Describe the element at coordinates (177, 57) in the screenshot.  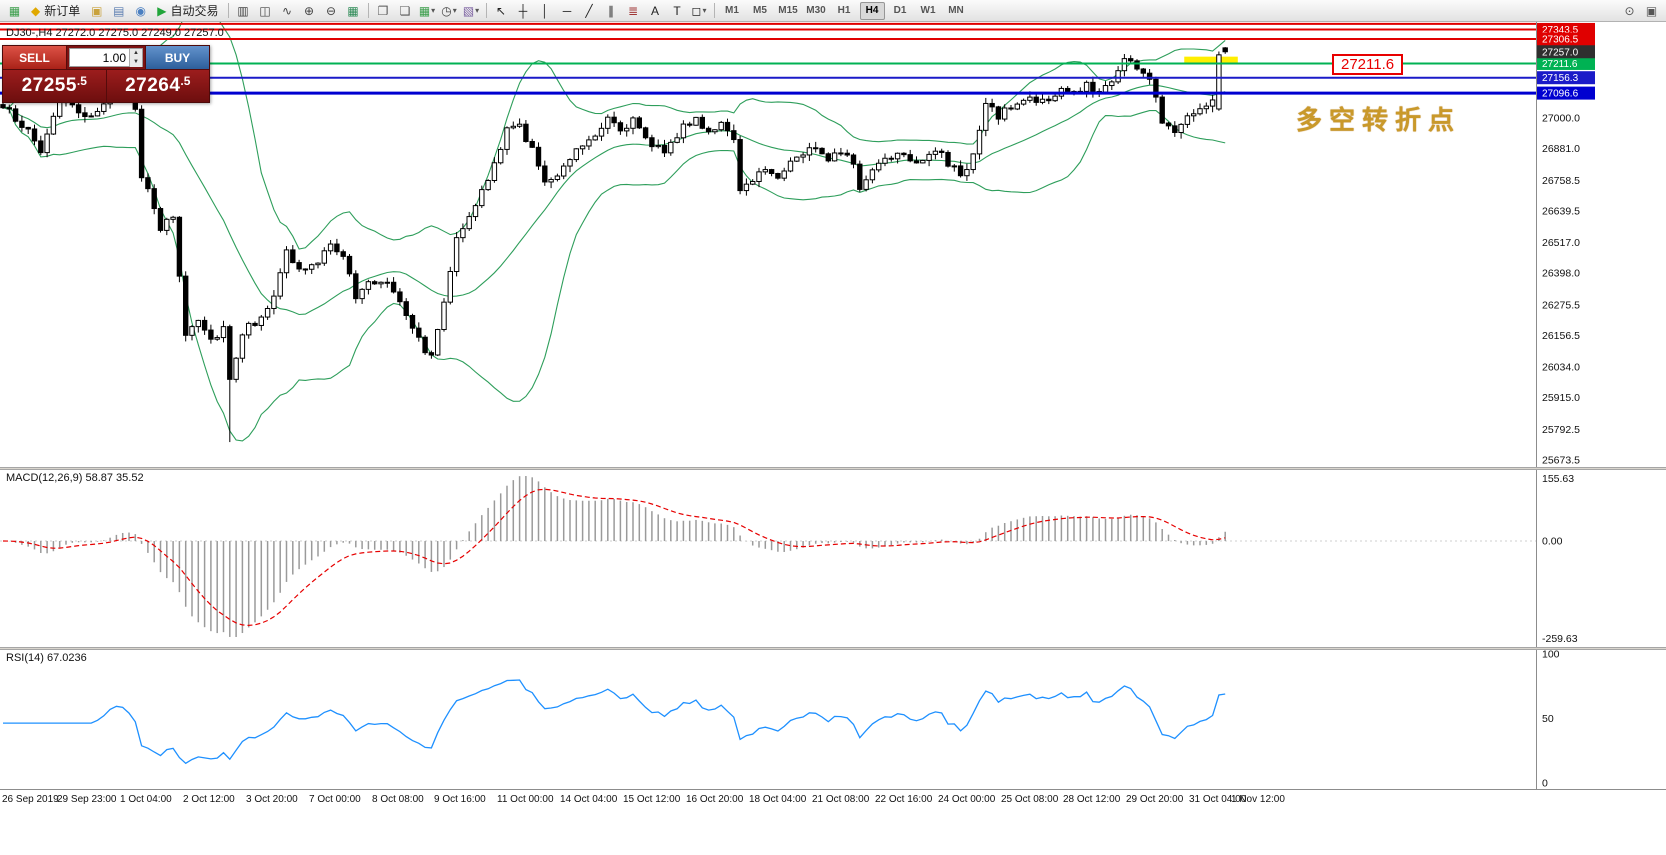
I see `buy-button: BUY` at that location.